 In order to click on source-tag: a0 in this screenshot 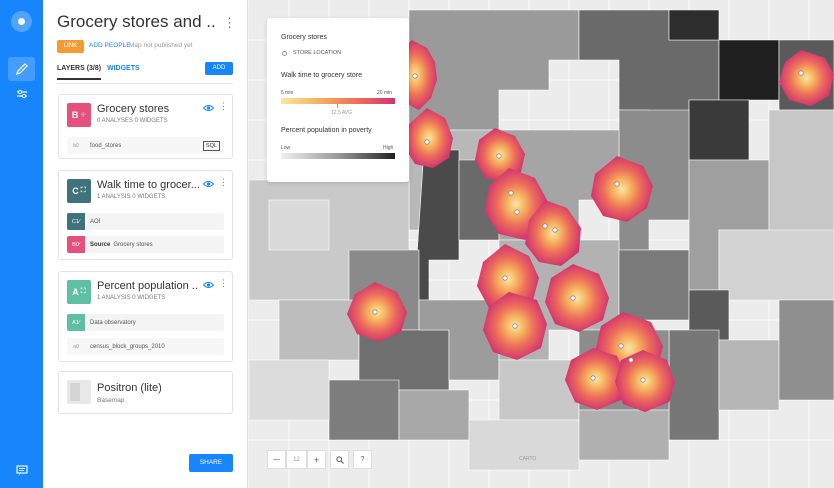, I will do `click(76, 346)`.